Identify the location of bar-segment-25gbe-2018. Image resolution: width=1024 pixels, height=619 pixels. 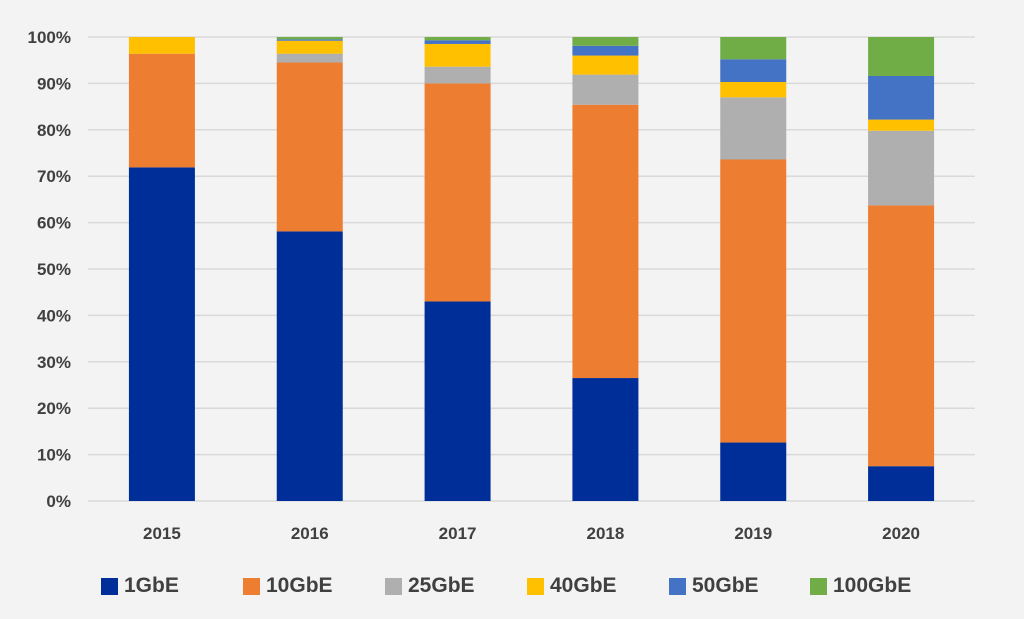
(605, 89).